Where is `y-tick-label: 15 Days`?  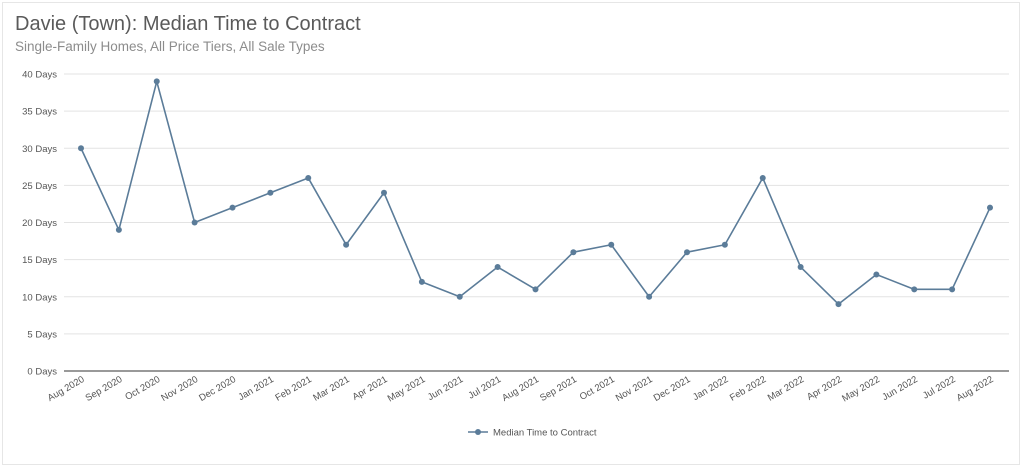
y-tick-label: 15 Days is located at coordinates (39, 260).